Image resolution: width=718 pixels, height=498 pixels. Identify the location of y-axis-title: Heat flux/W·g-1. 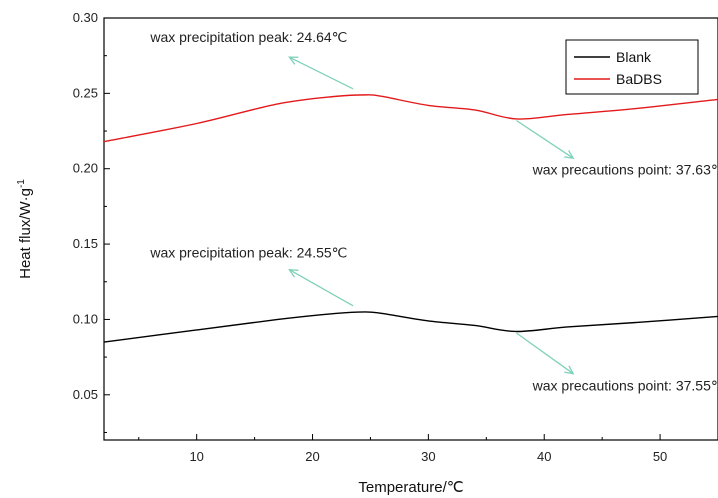
(25, 229).